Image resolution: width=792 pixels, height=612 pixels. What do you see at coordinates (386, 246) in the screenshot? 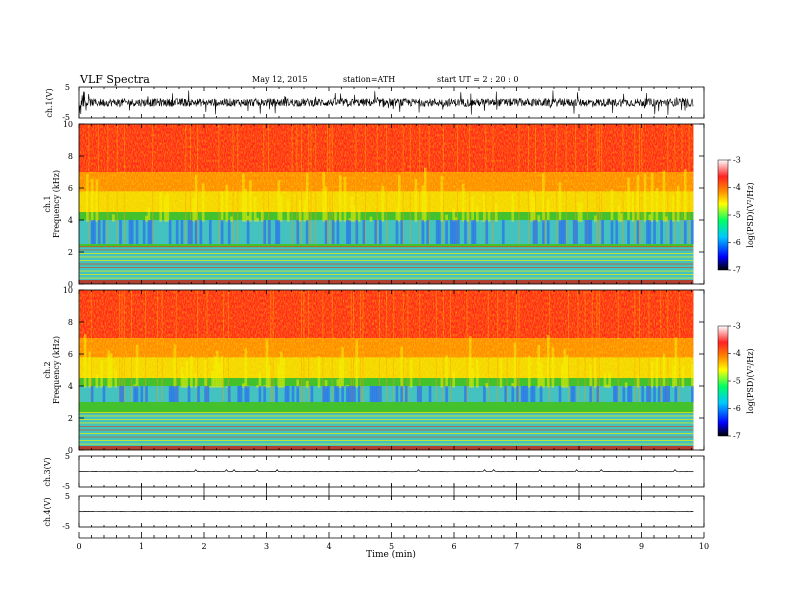
I see `spec-band` at bounding box center [386, 246].